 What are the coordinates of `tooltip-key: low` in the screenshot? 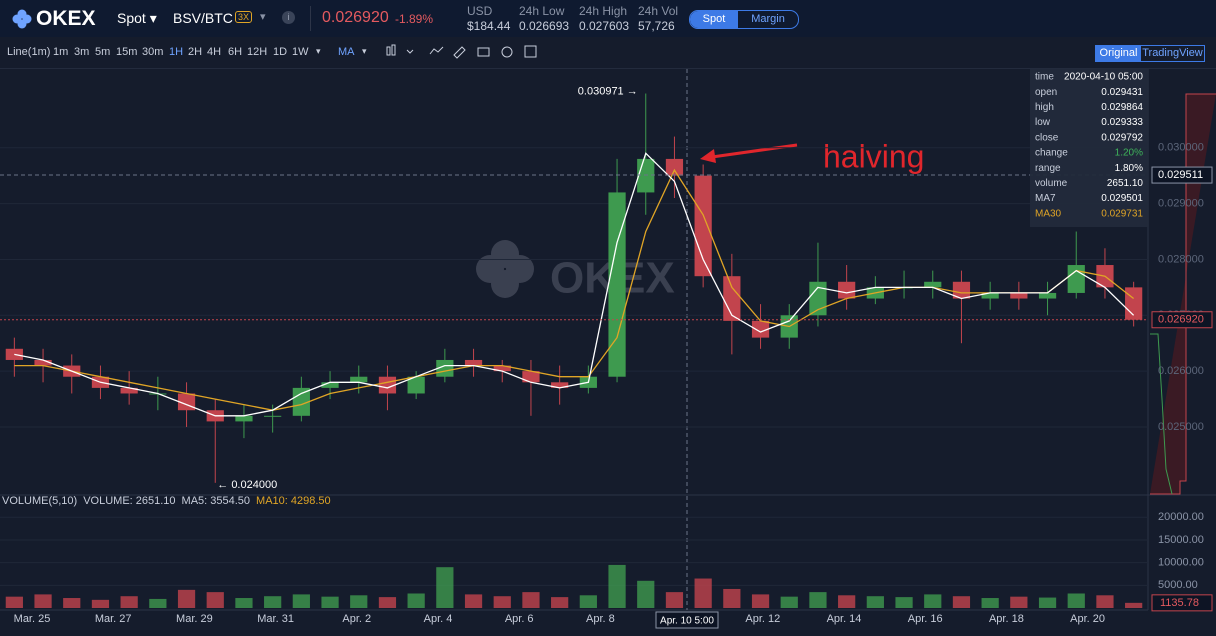 It's located at (1043, 122).